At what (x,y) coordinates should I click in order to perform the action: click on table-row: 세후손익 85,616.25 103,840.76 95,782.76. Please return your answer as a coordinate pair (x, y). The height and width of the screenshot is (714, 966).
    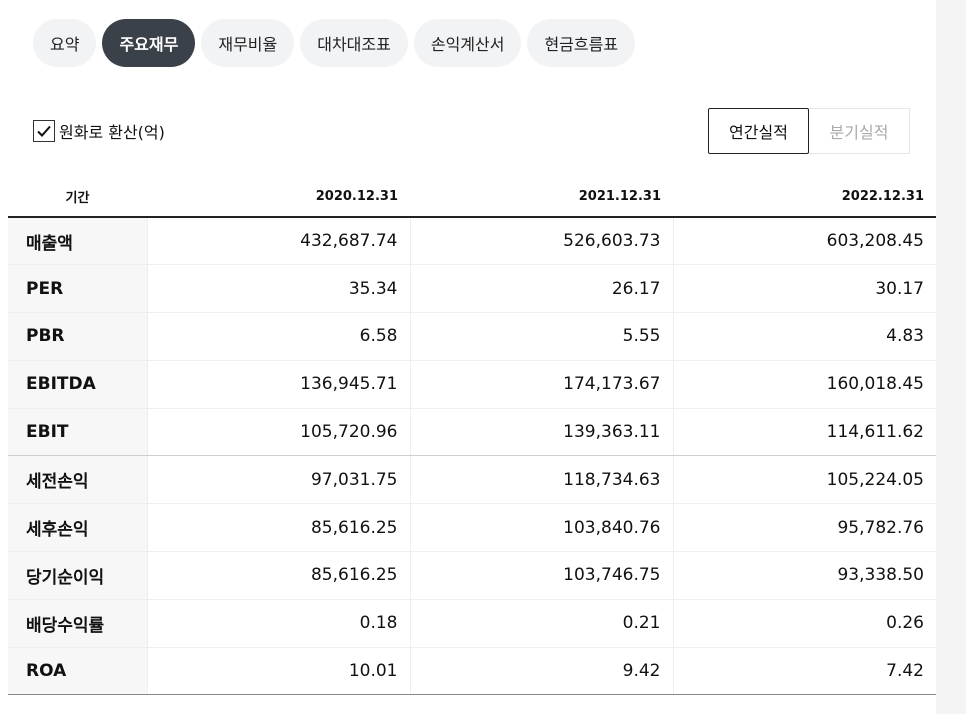
    Looking at the image, I should click on (472, 528).